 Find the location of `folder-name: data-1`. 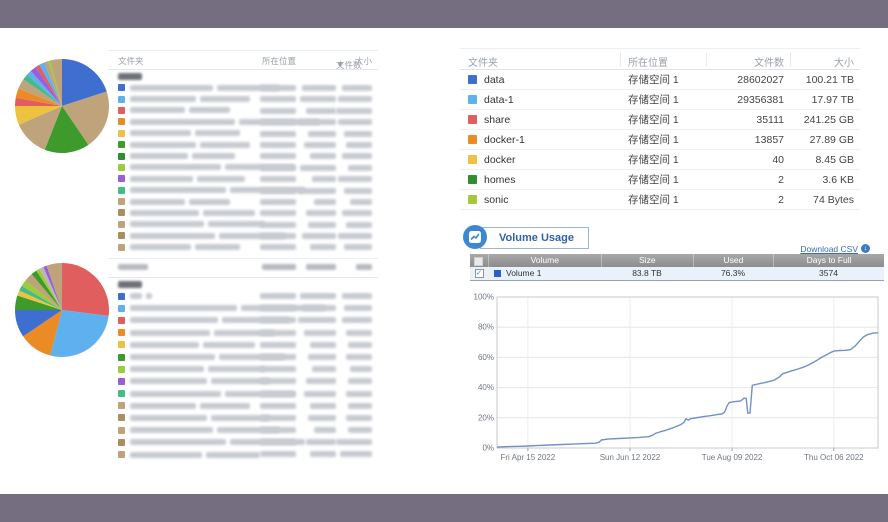

folder-name: data-1 is located at coordinates (499, 99).